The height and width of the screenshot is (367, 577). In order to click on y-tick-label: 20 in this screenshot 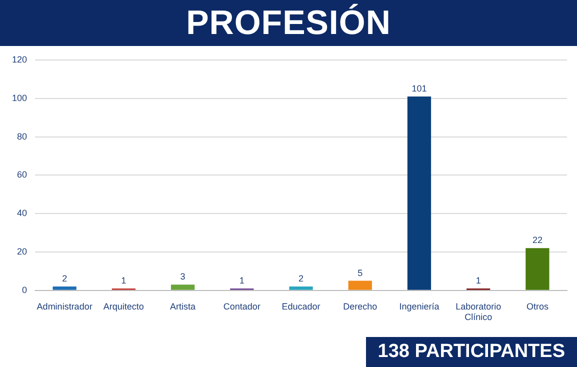, I will do `click(22, 251)`.